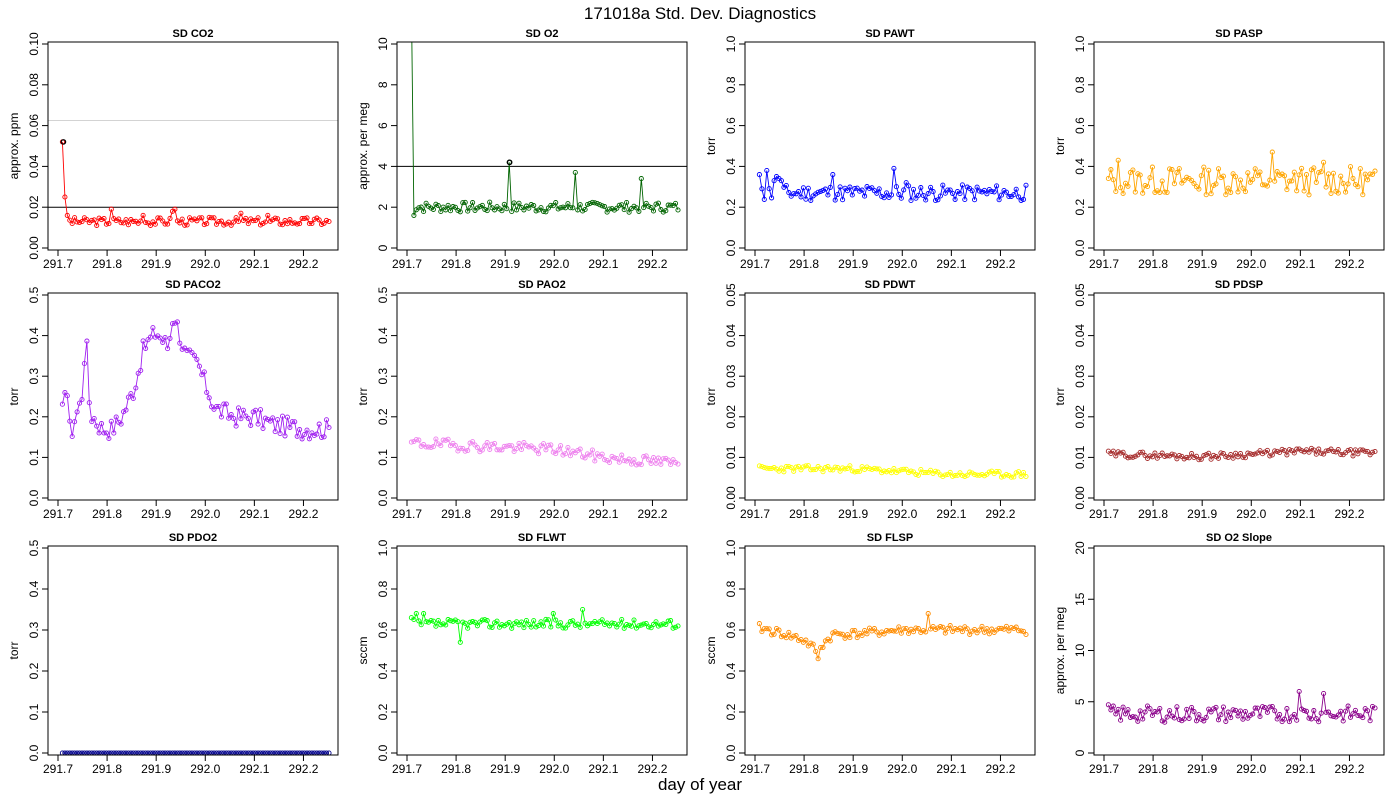  Describe the element at coordinates (1239, 396) in the screenshot. I see `plot-frame` at that location.